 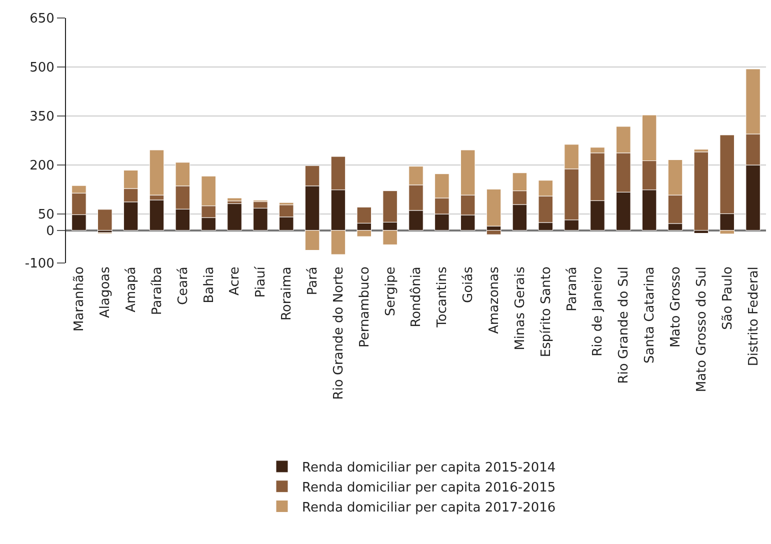 I want to click on x-tick-label: Roraima, so click(x=287, y=293).